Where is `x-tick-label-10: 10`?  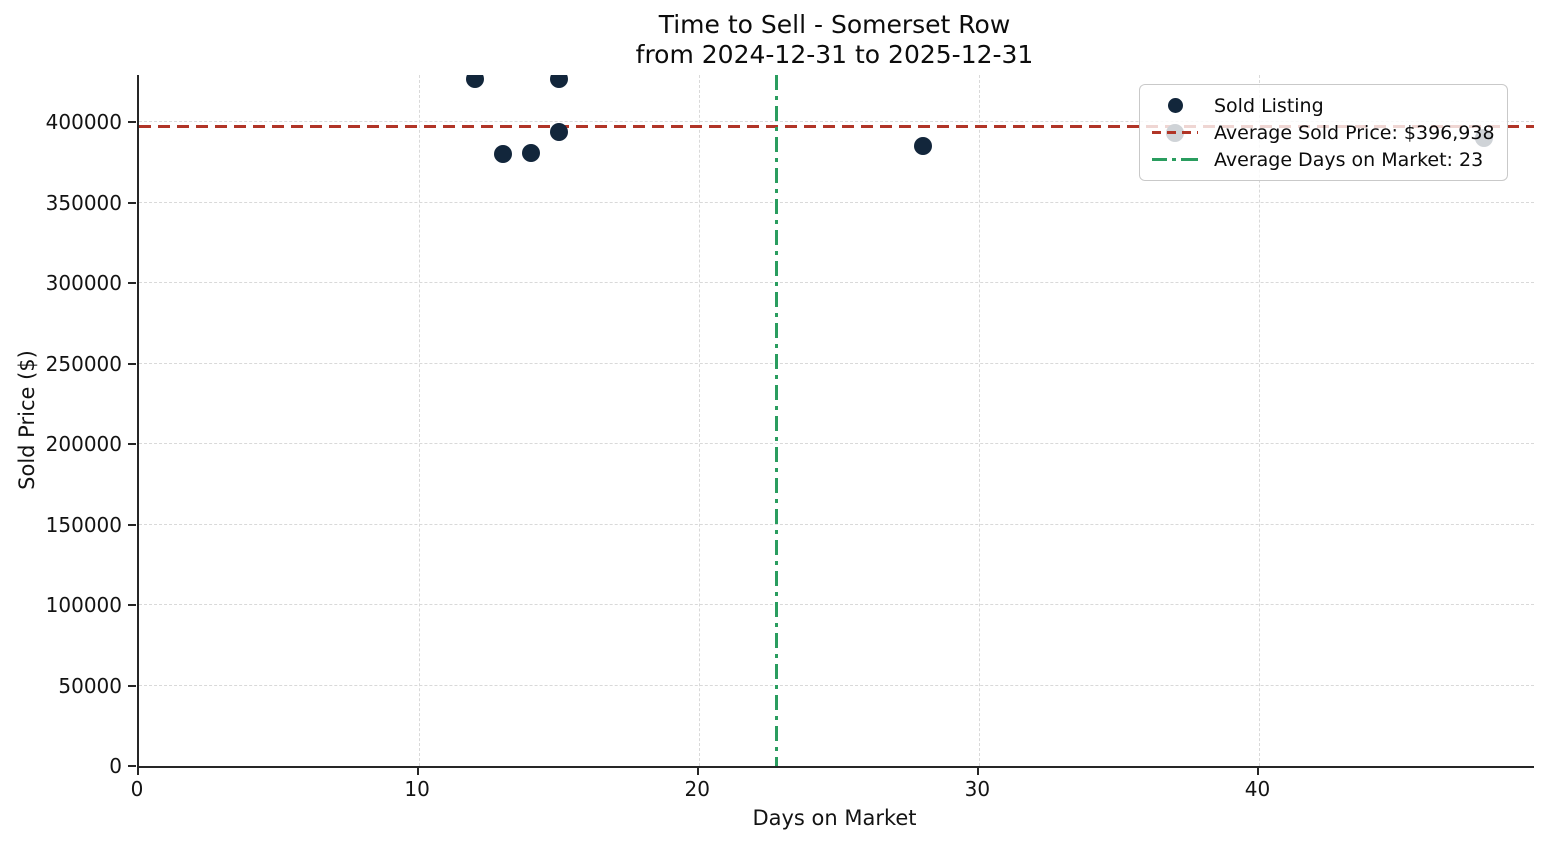
x-tick-label-10: 10 is located at coordinates (417, 789).